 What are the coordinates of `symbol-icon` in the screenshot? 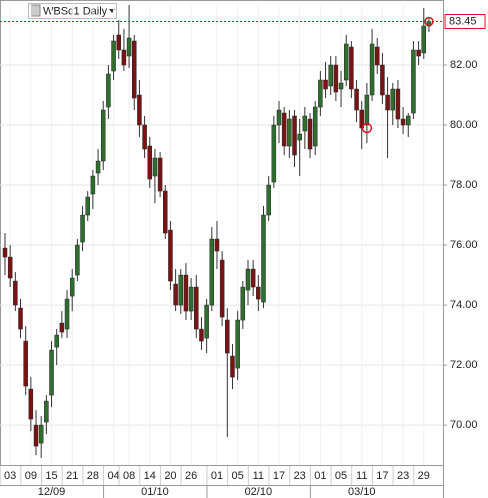 It's located at (35, 10).